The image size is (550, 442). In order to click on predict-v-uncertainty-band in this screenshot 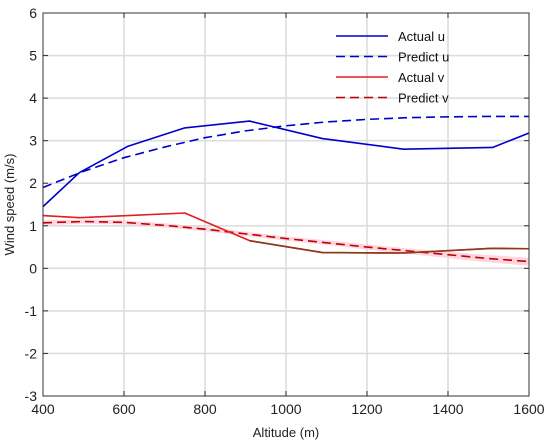, I will do `click(286, 242)`.